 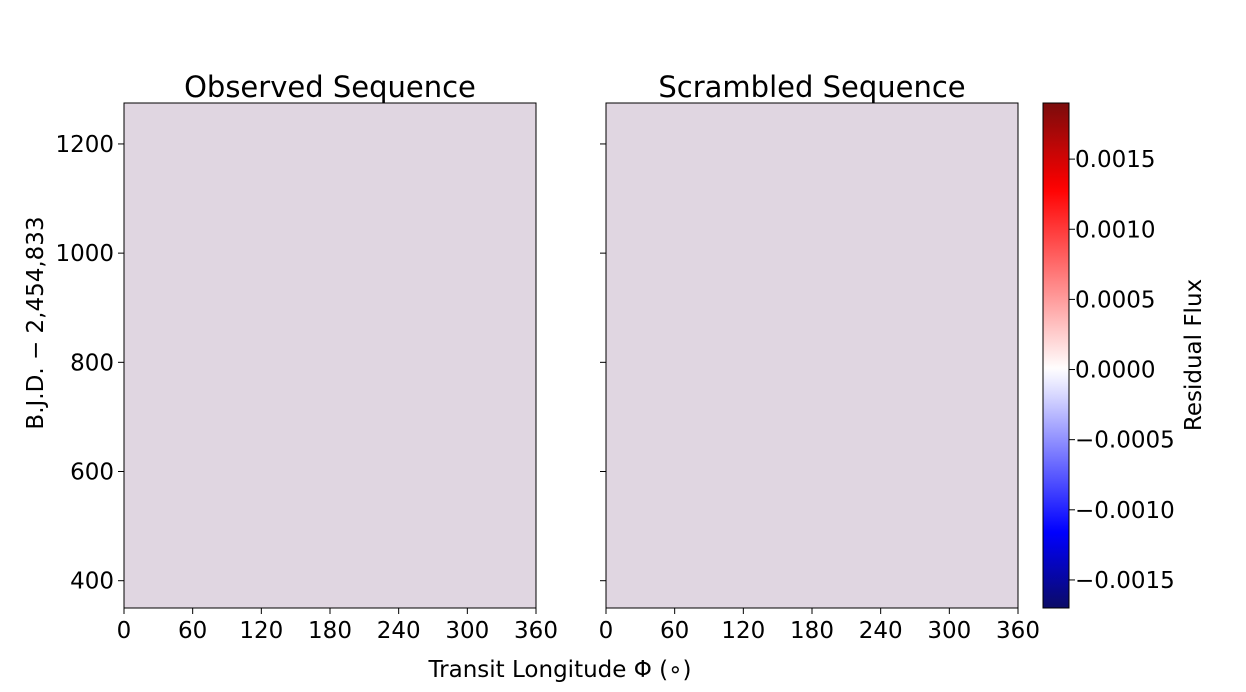 I want to click on x-axis-label: Transit Longitude Φ (∘), so click(x=560, y=670).